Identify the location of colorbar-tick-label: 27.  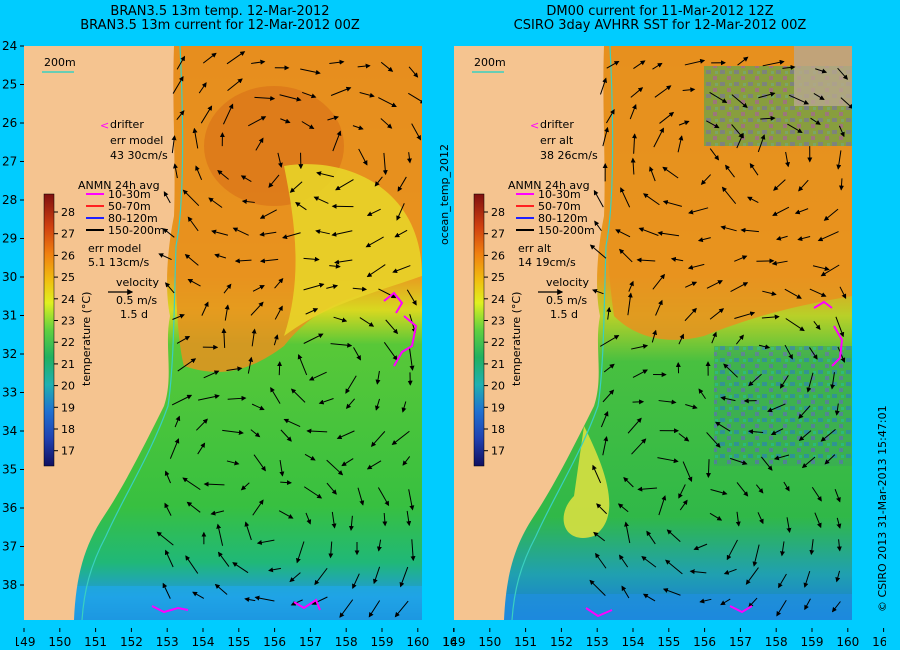
(498, 234).